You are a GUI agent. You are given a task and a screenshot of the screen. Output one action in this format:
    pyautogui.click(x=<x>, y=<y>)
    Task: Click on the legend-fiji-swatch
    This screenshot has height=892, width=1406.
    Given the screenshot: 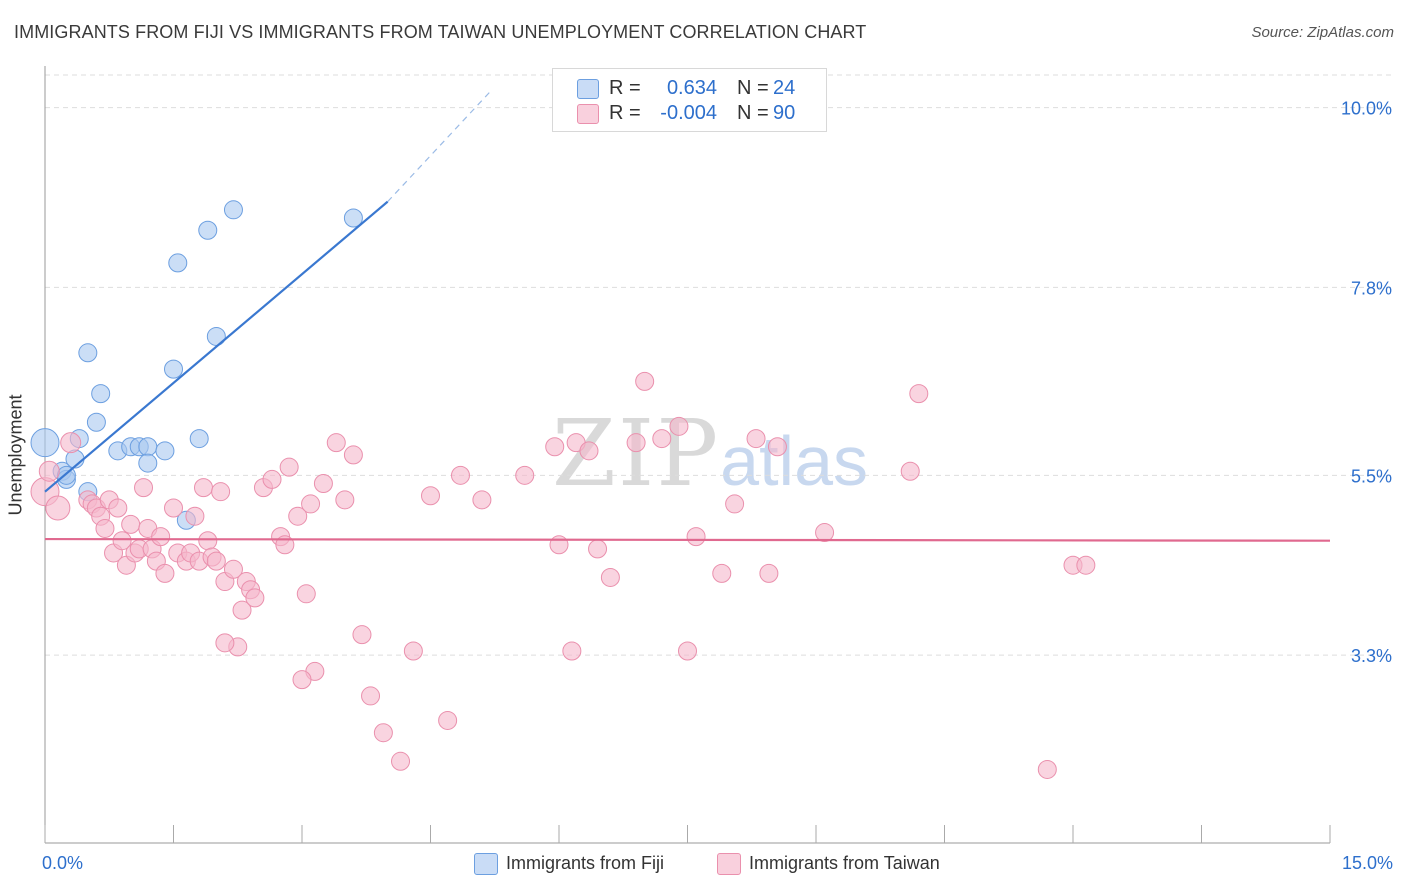 What is the action you would take?
    pyautogui.click(x=486, y=864)
    